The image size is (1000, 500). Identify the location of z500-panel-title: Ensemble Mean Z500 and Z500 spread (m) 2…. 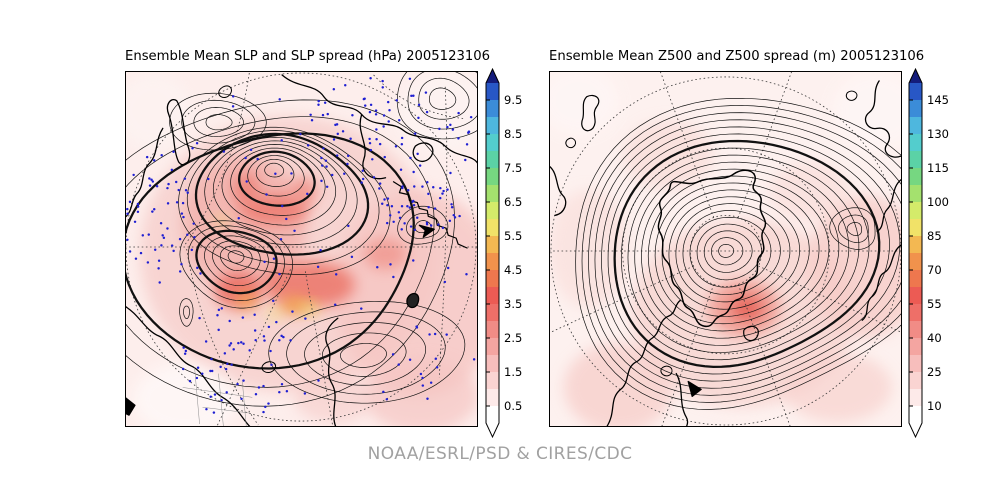
(737, 56).